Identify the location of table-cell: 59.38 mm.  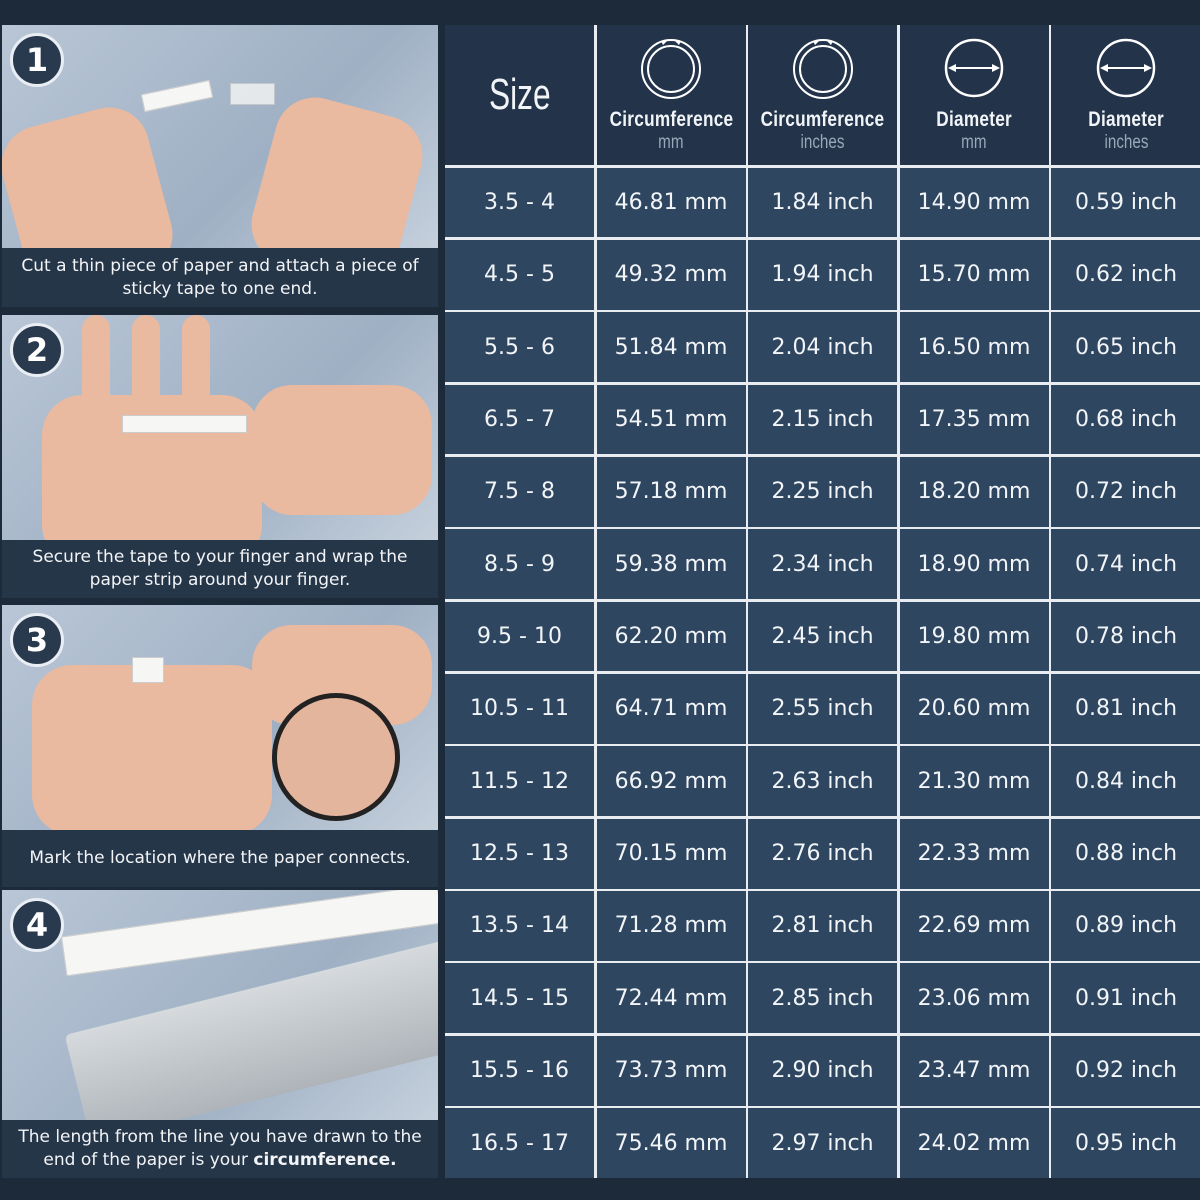
(671, 564).